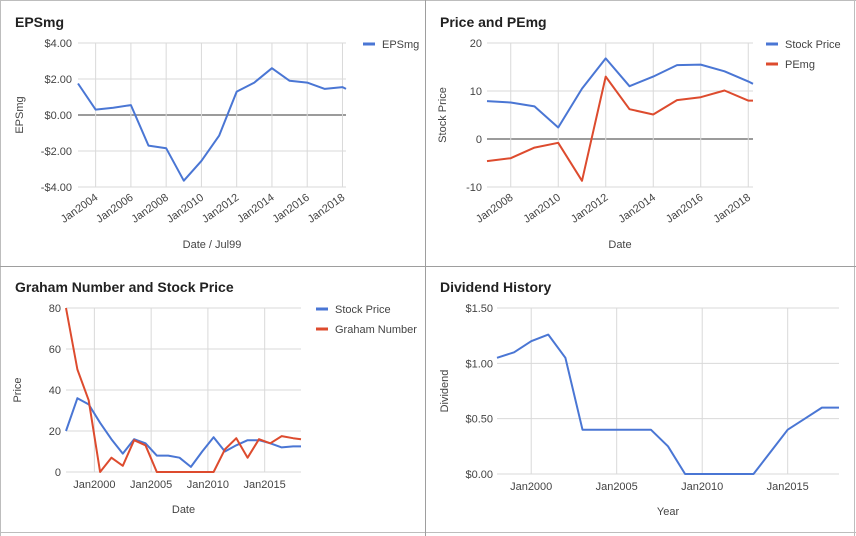 Image resolution: width=856 pixels, height=536 pixels. Describe the element at coordinates (479, 364) in the screenshot. I see `y-tick-label: $1.00` at that location.